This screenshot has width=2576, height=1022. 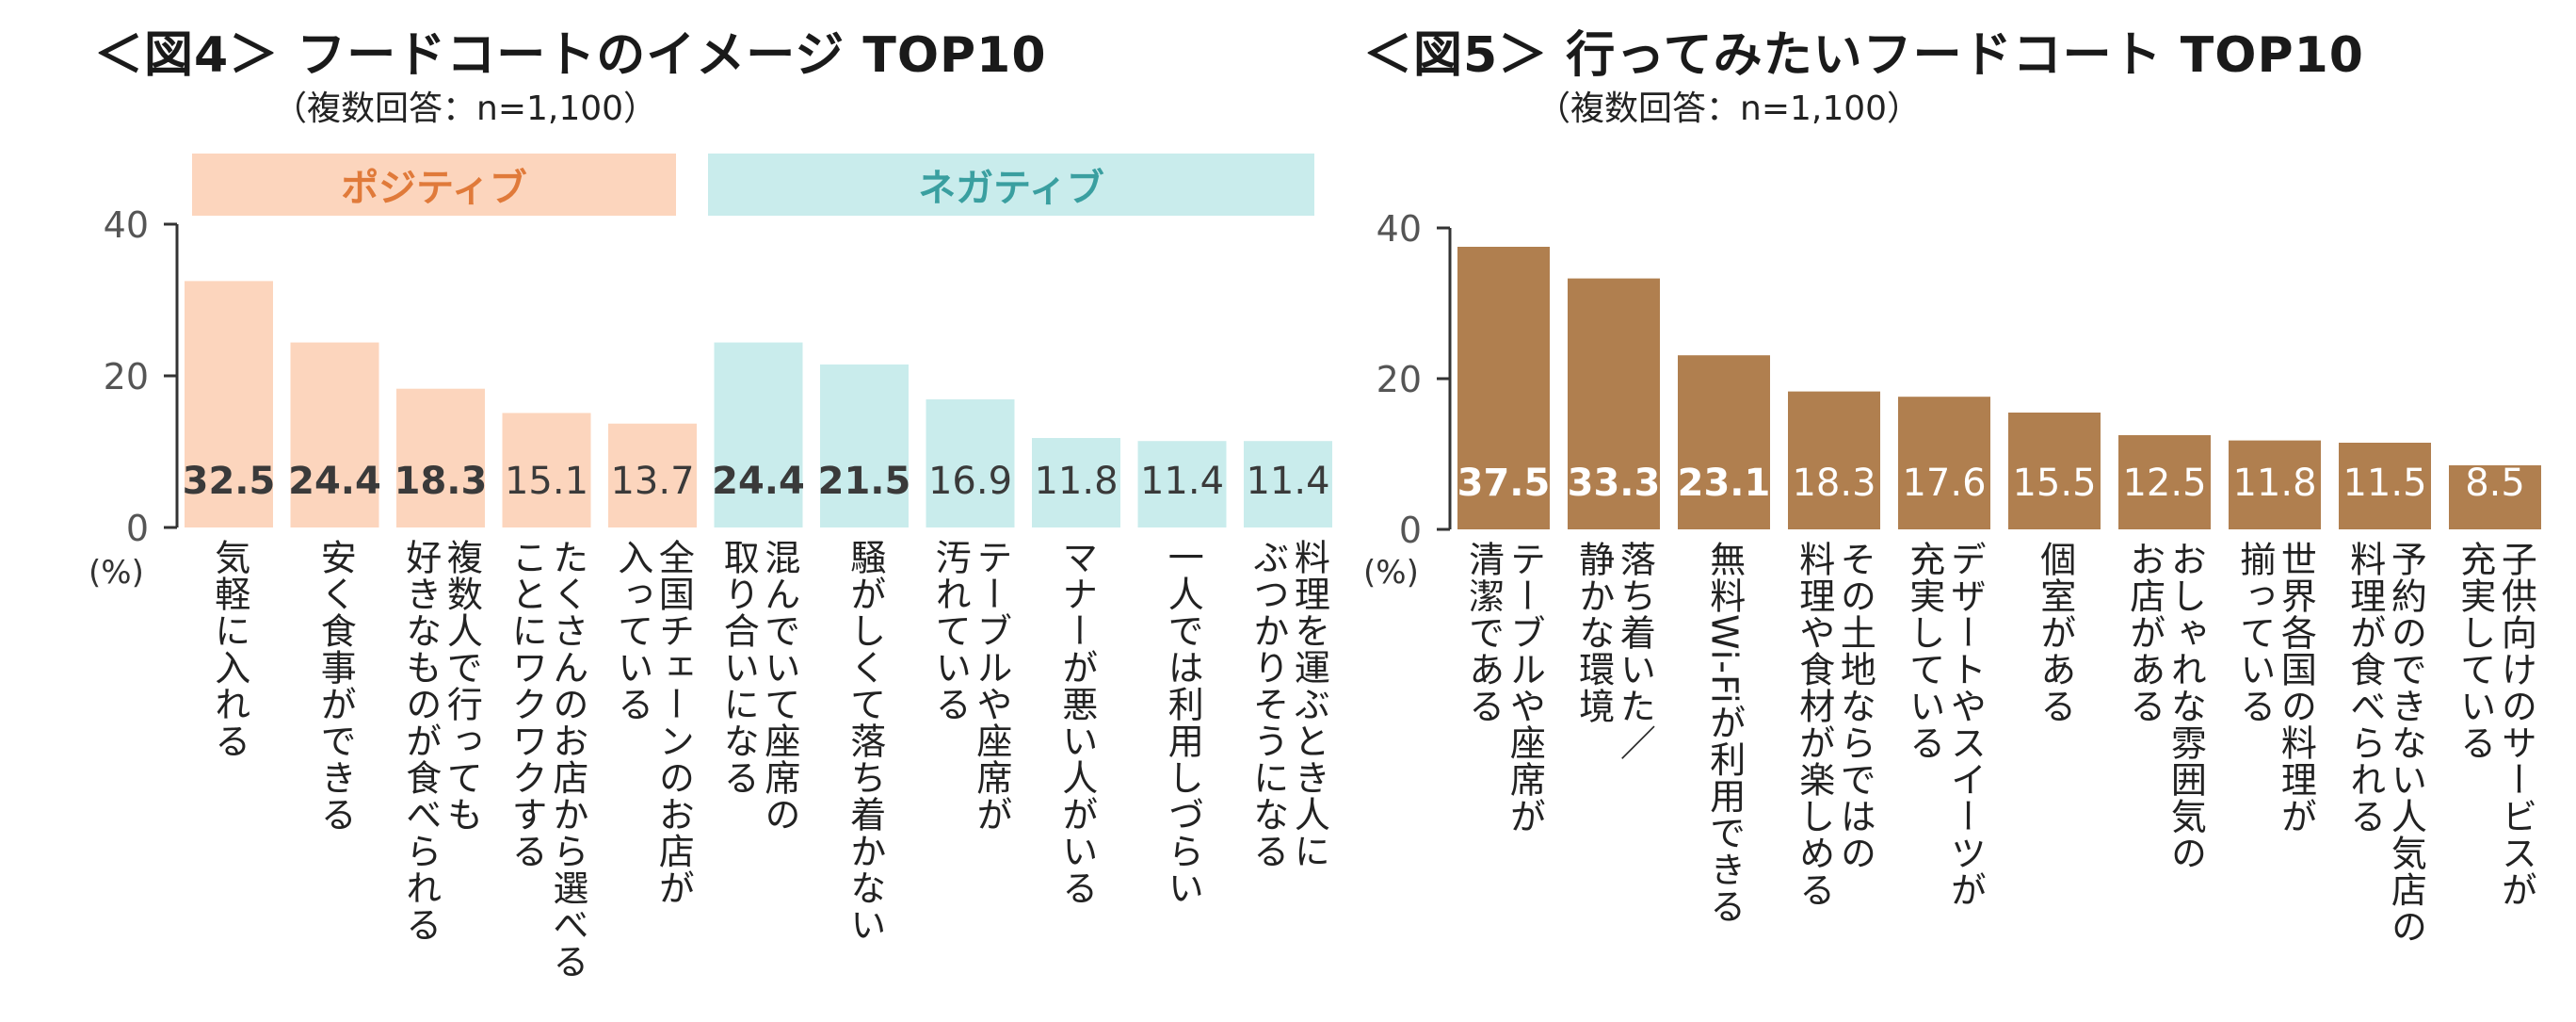 I want to click on category-label-line: 静かな環境, so click(x=1593, y=632).